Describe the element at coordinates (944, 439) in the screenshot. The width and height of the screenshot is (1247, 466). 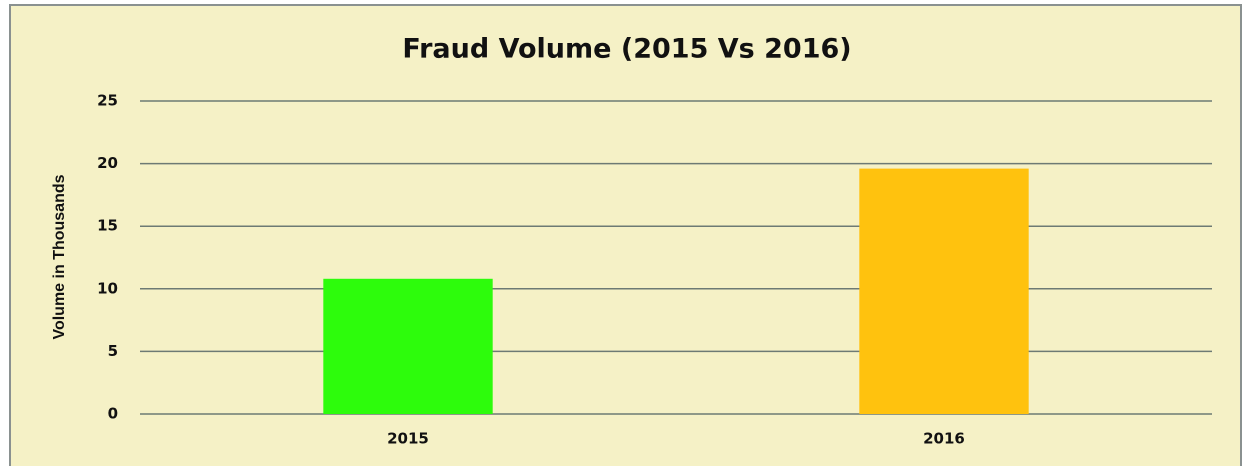
I see `x-tick-label: 2016` at that location.